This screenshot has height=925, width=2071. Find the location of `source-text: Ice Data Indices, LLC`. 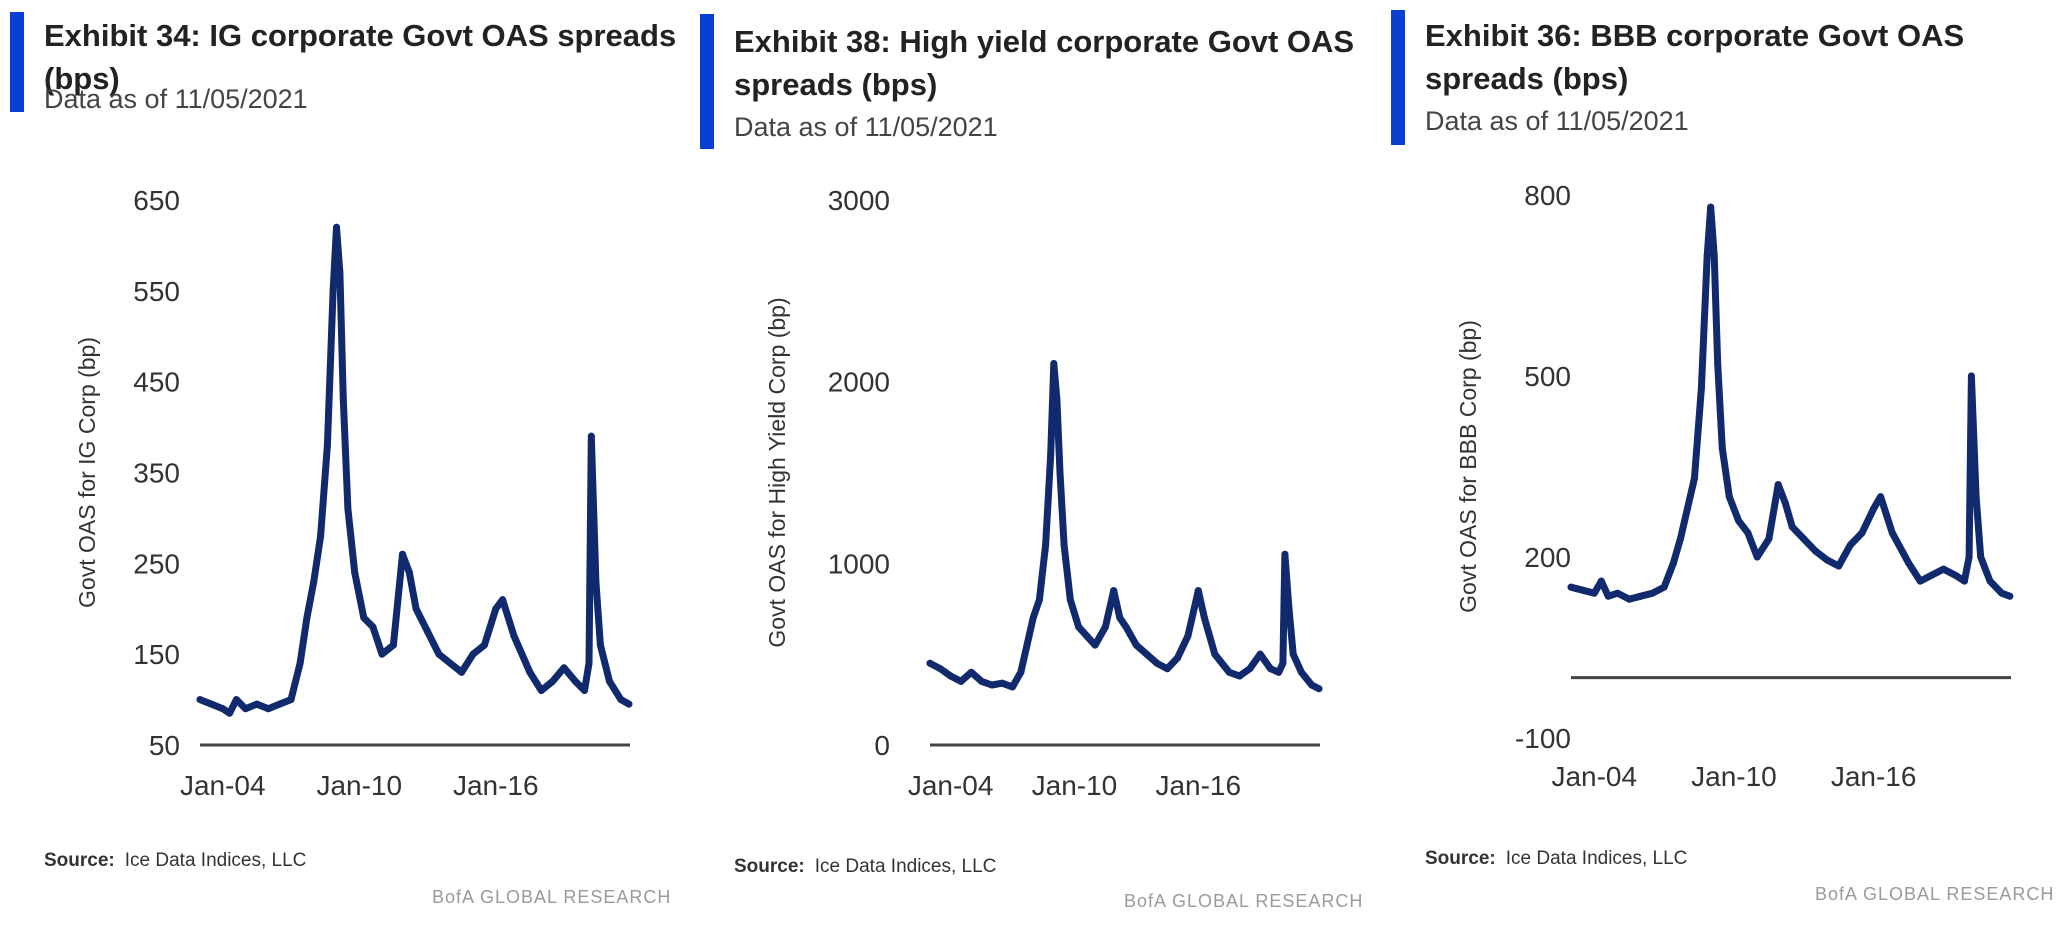

source-text: Ice Data Indices, LLC is located at coordinates (1596, 858).